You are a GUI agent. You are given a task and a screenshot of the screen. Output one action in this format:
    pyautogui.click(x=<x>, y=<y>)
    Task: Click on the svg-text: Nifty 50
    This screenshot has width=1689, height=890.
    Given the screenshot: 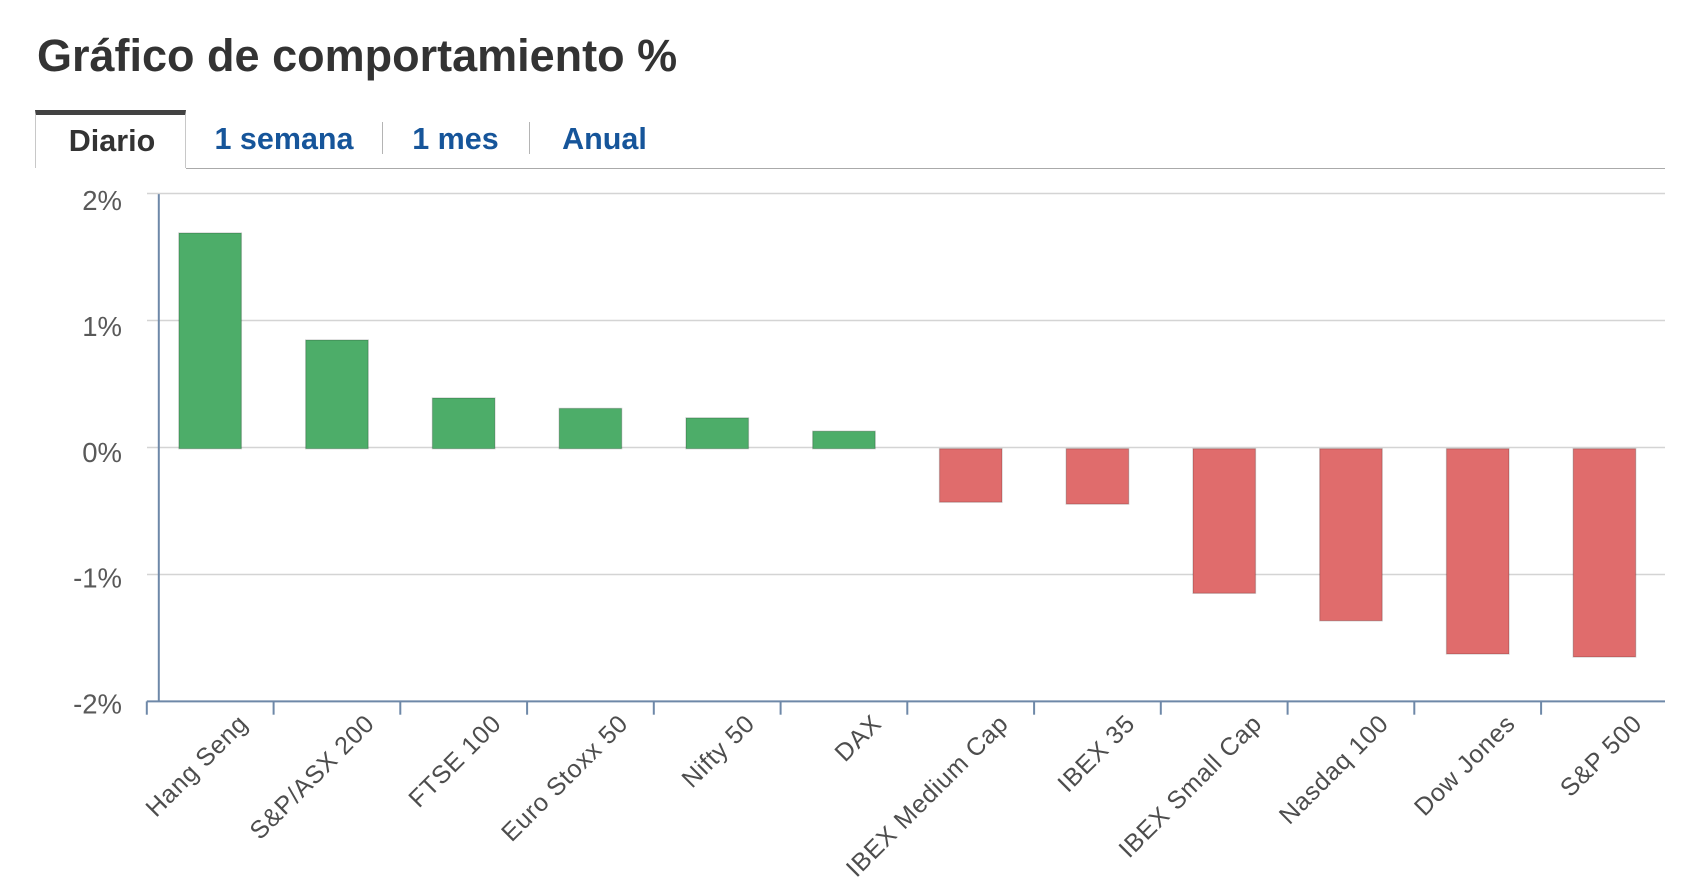 What is the action you would take?
    pyautogui.click(x=718, y=751)
    